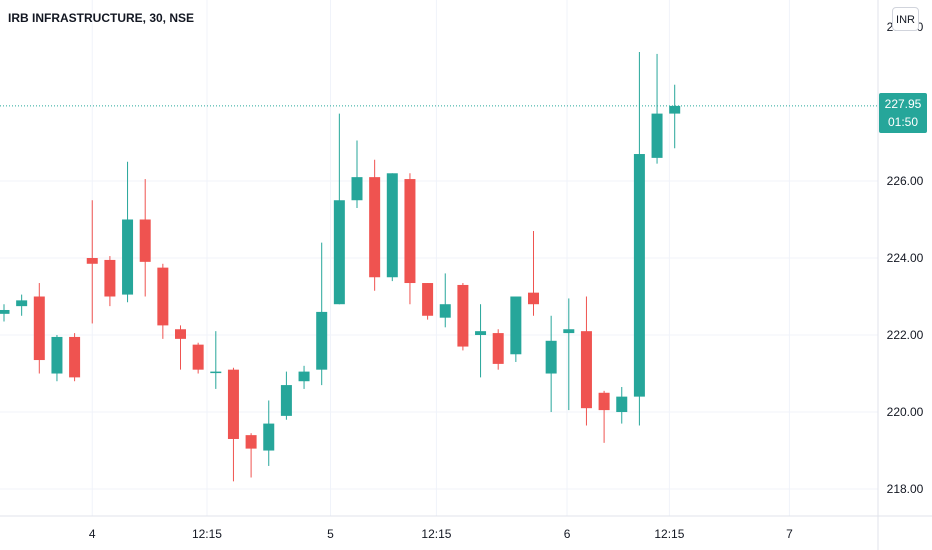 This screenshot has height=550, width=932. I want to click on x-tick-label: 4, so click(92, 534).